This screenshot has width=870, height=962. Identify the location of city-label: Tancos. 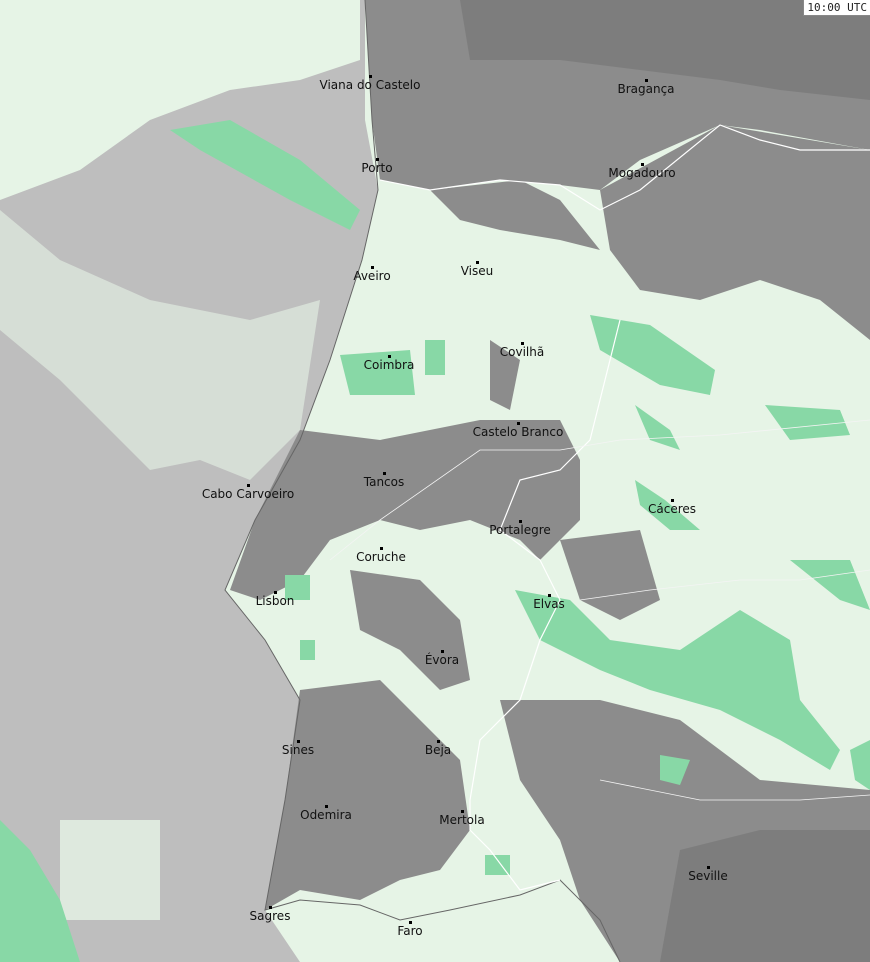
(384, 482).